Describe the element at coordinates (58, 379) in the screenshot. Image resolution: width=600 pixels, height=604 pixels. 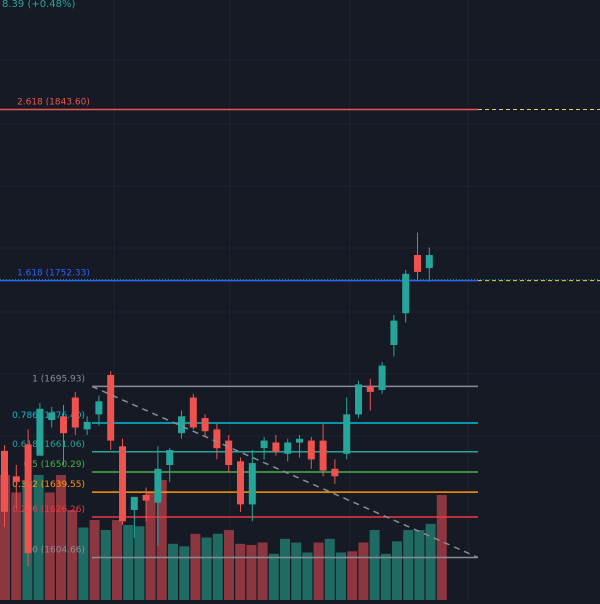
I see `fib-level-label-2: 1 (1695.93)` at that location.